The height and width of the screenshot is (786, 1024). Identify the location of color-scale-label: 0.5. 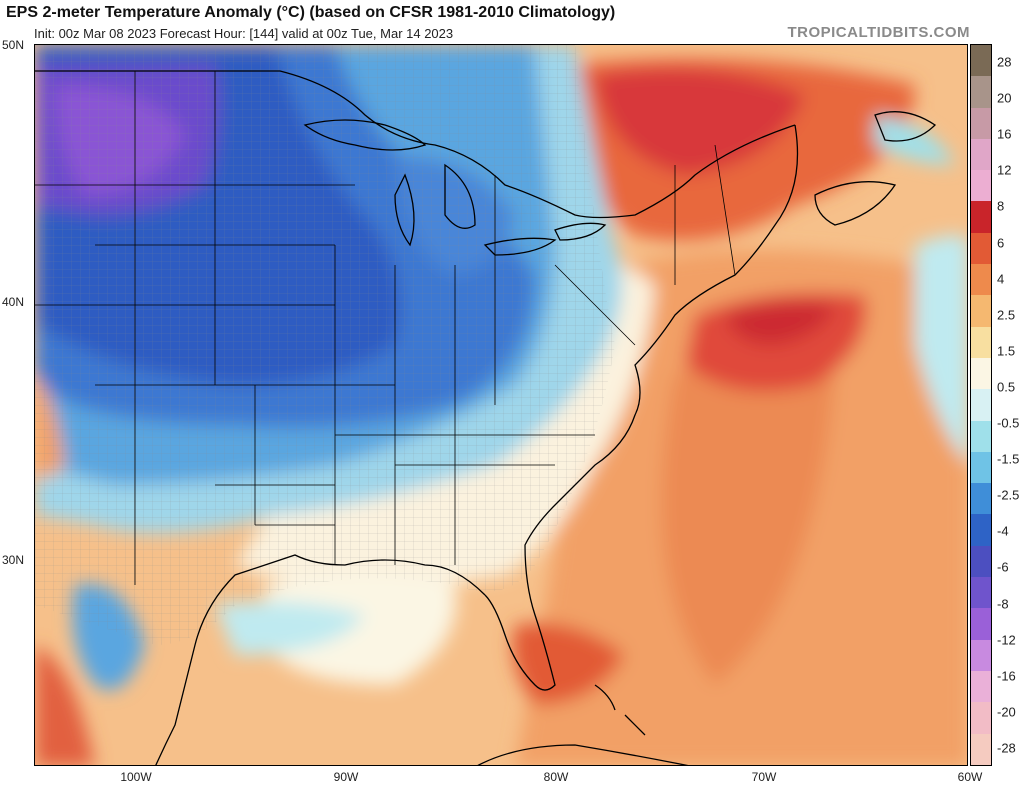
(1006, 387).